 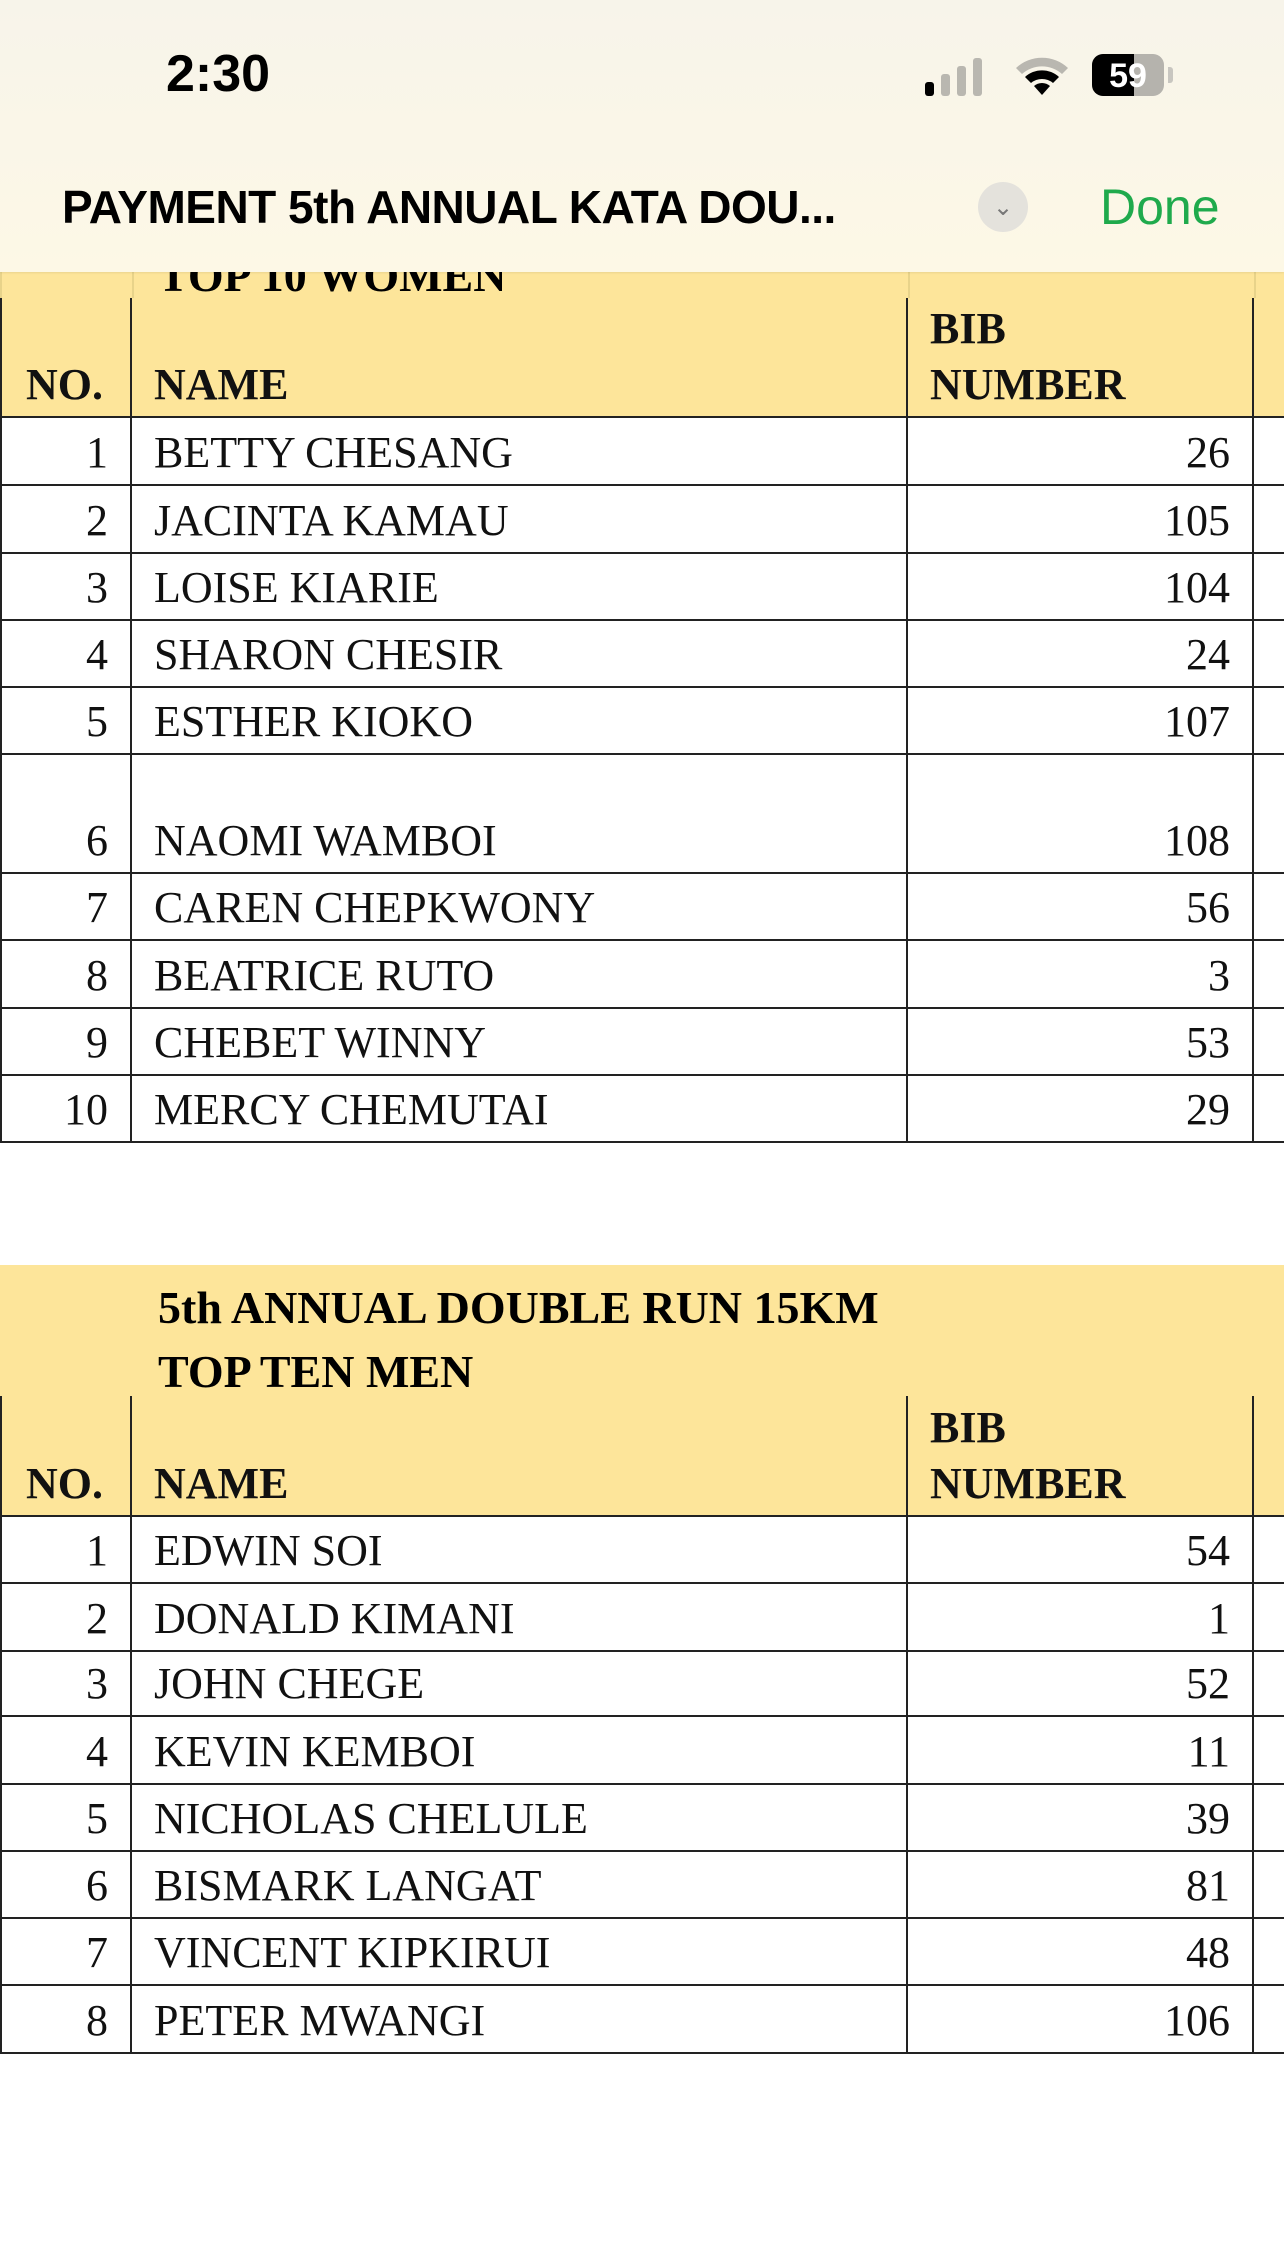 I want to click on row-name: CHEBET WINNY, so click(x=520, y=1042).